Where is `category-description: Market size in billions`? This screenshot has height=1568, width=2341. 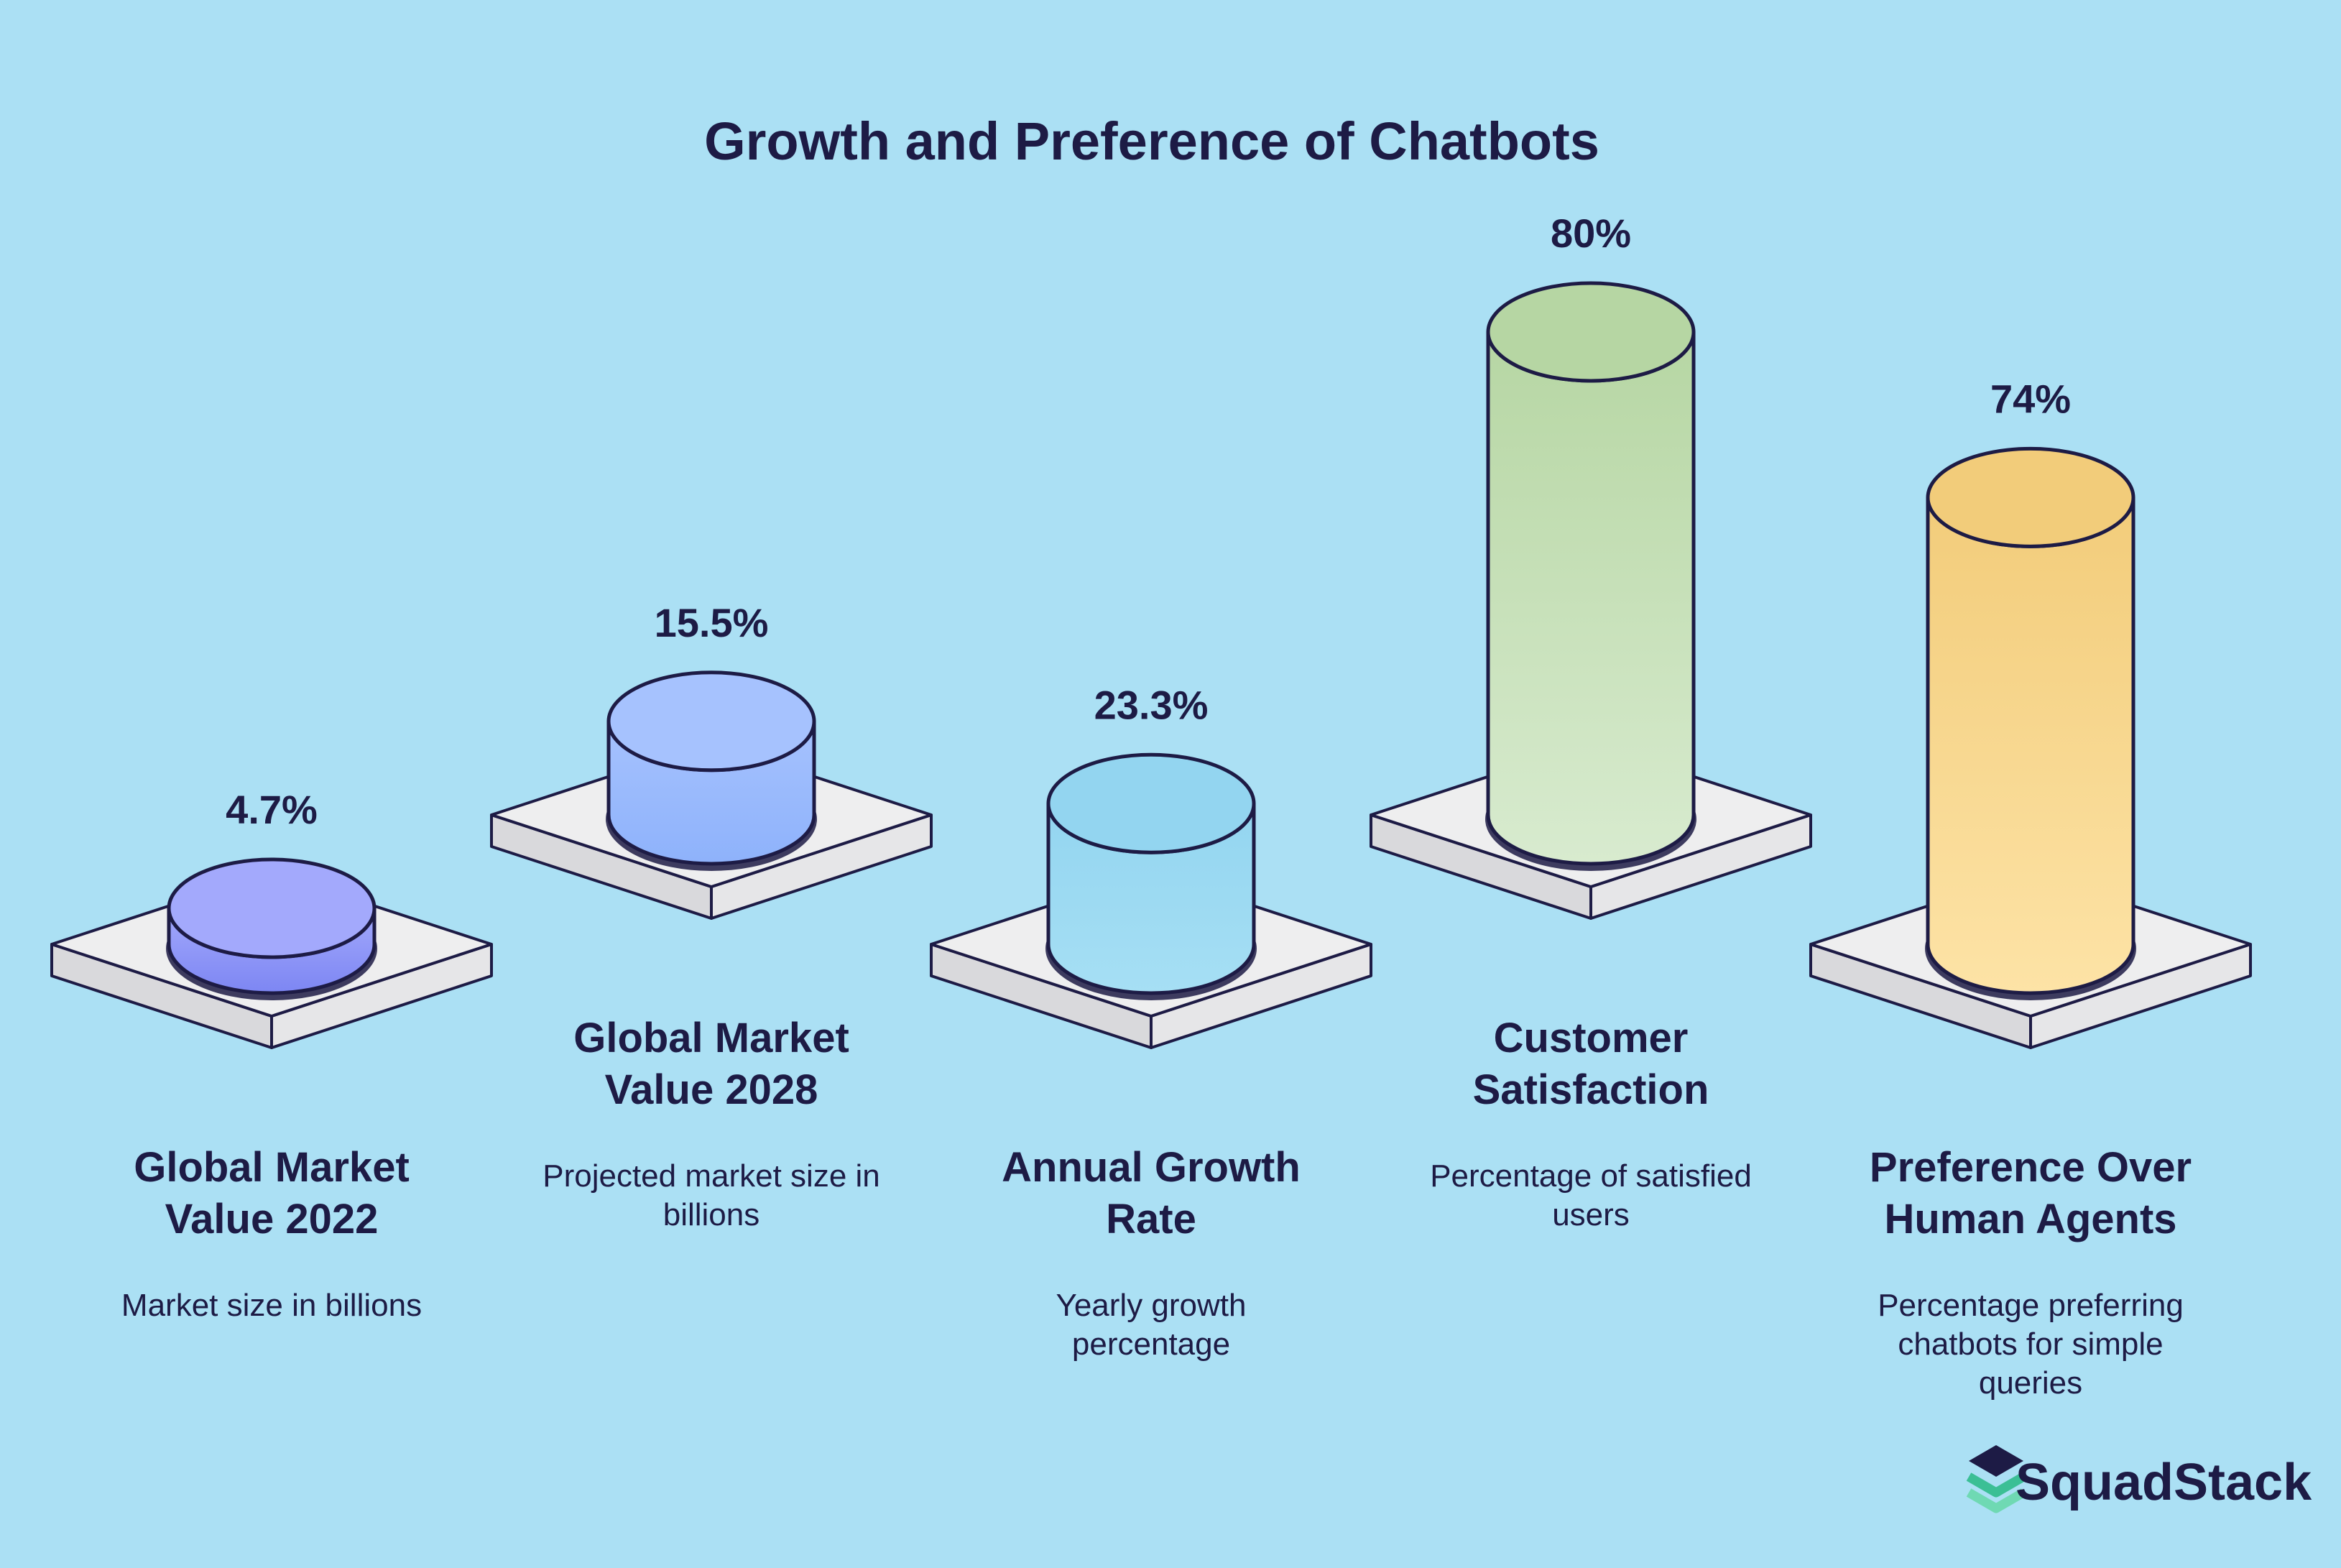
category-description: Market size in billions is located at coordinates (271, 1305).